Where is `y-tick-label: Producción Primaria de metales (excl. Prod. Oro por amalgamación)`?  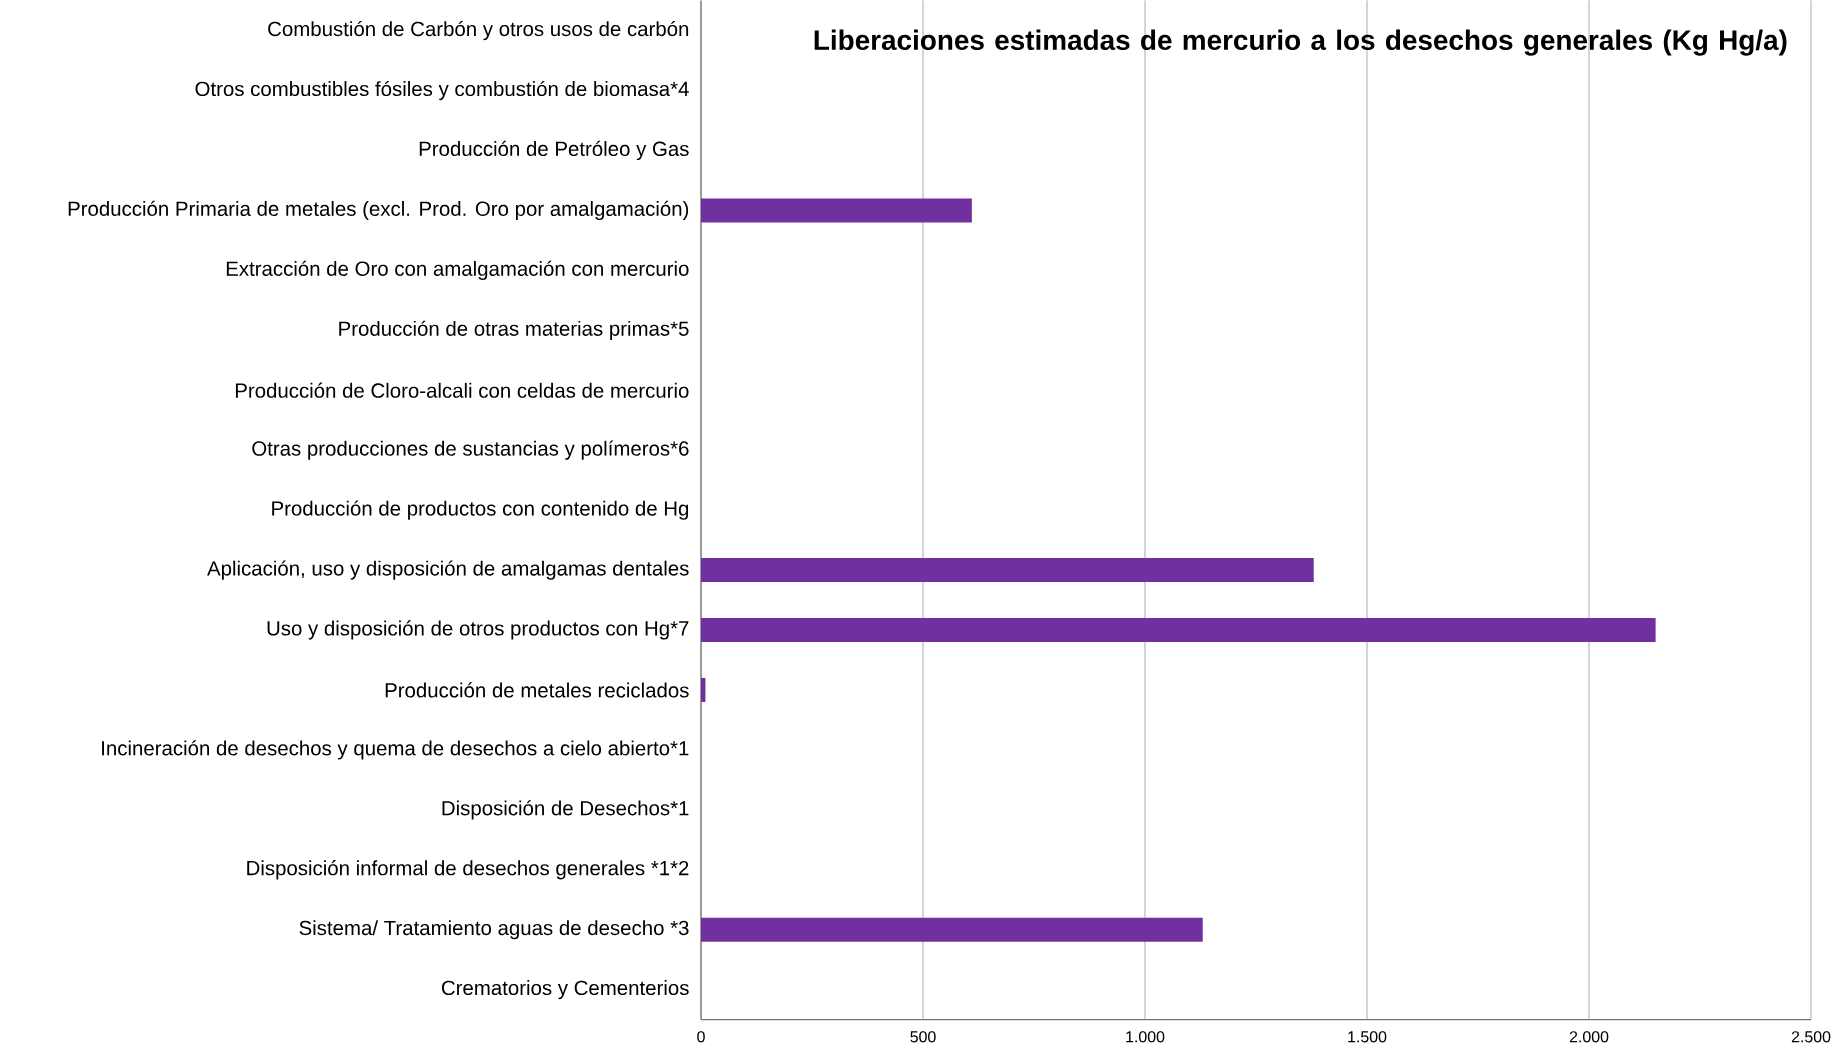
y-tick-label: Producción Primaria de metales (excl. Prod. Oro por amalgamación) is located at coordinates (378, 210).